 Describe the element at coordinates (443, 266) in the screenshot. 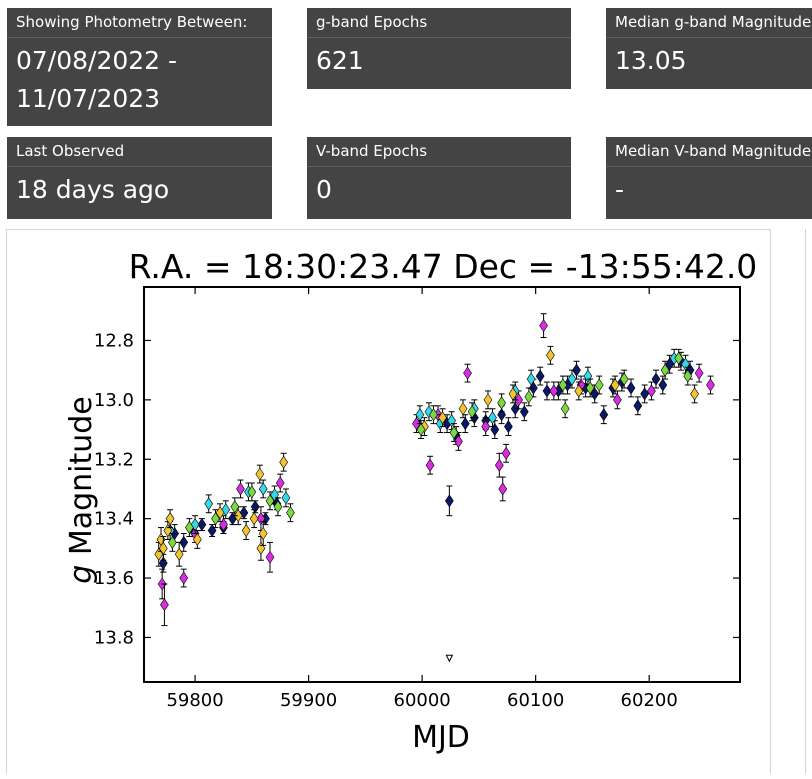

I see `chart-title: R.A. = 18:30:23.47 Dec = -13:55:42.0` at that location.